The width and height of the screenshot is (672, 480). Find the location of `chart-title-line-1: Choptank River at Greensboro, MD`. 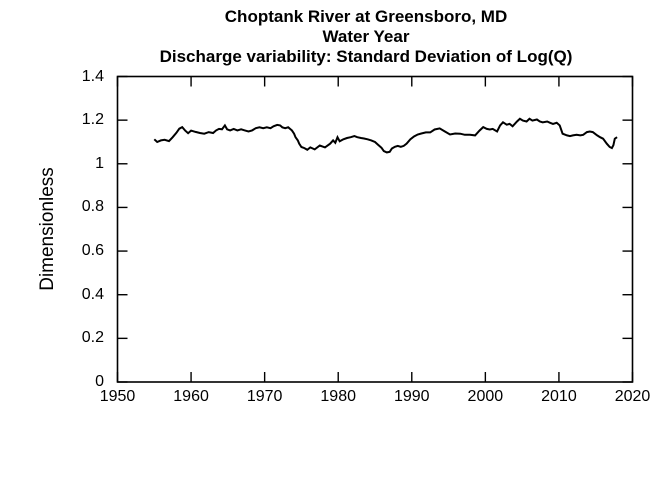

chart-title-line-1: Choptank River at Greensboro, MD is located at coordinates (366, 16).